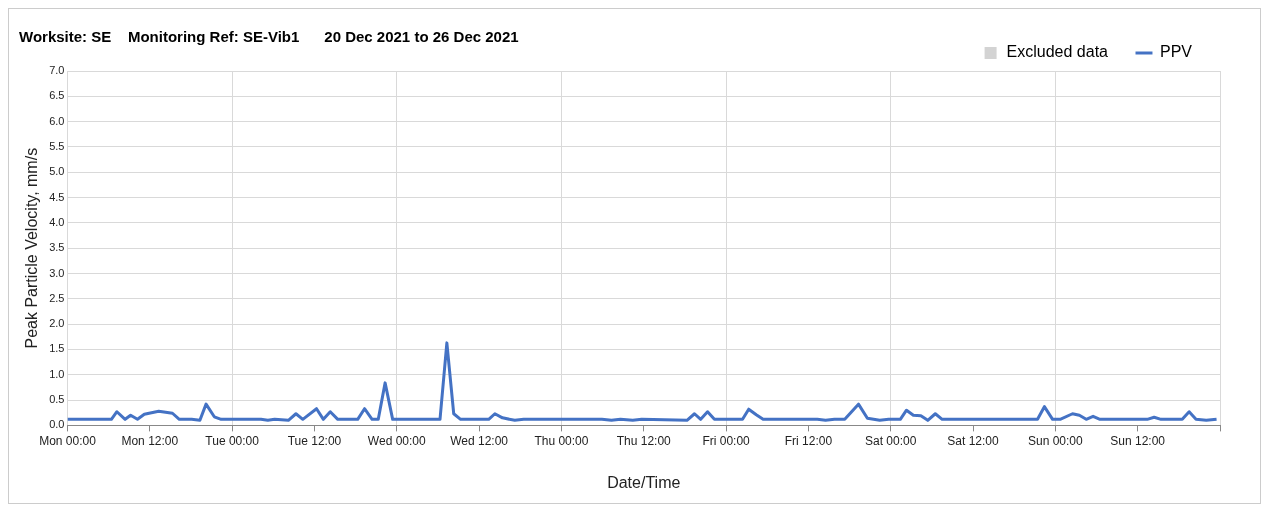 The image size is (1269, 512). Describe the element at coordinates (561, 440) in the screenshot. I see `x-tick-label: Thu 00:00` at that location.